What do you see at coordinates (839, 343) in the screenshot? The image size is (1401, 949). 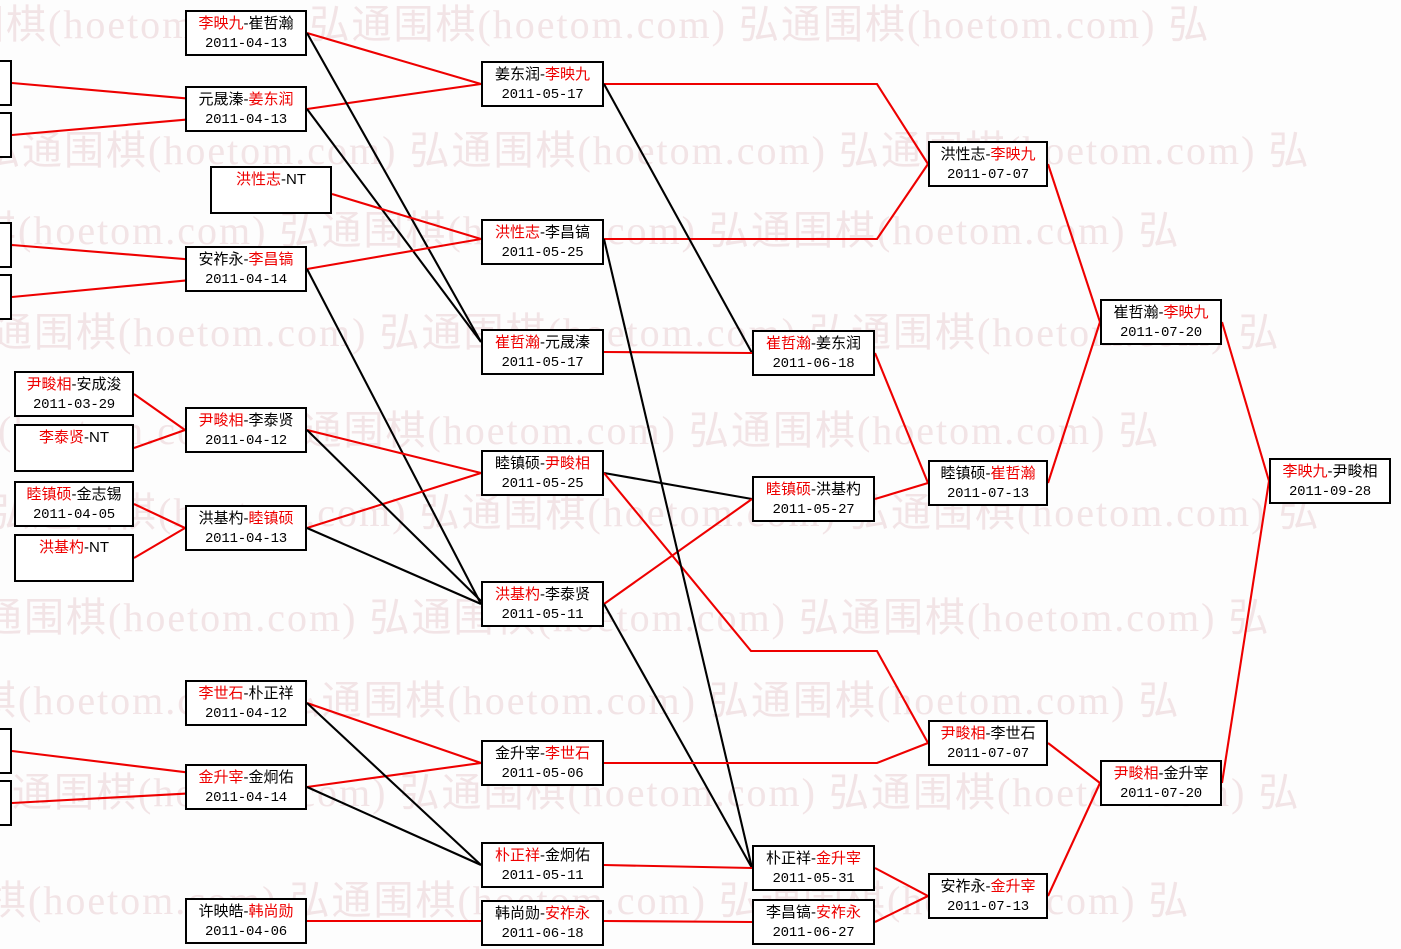 I see `player-two-name: 姜东润` at bounding box center [839, 343].